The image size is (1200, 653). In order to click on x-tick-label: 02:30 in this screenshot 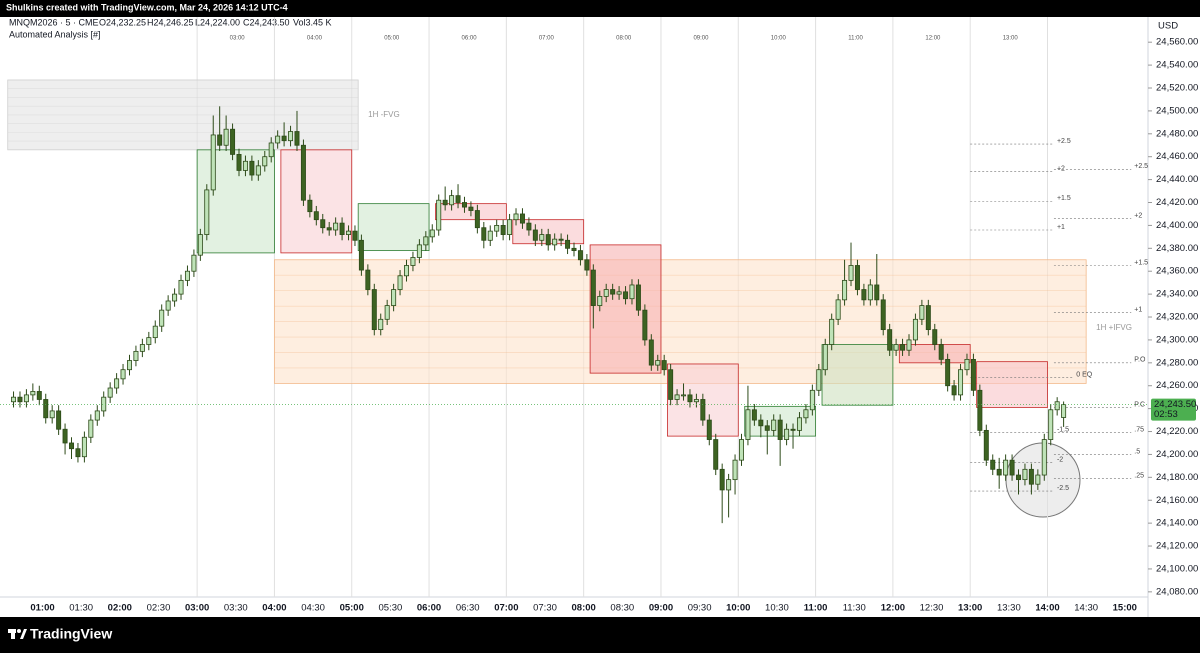, I will do `click(159, 608)`.